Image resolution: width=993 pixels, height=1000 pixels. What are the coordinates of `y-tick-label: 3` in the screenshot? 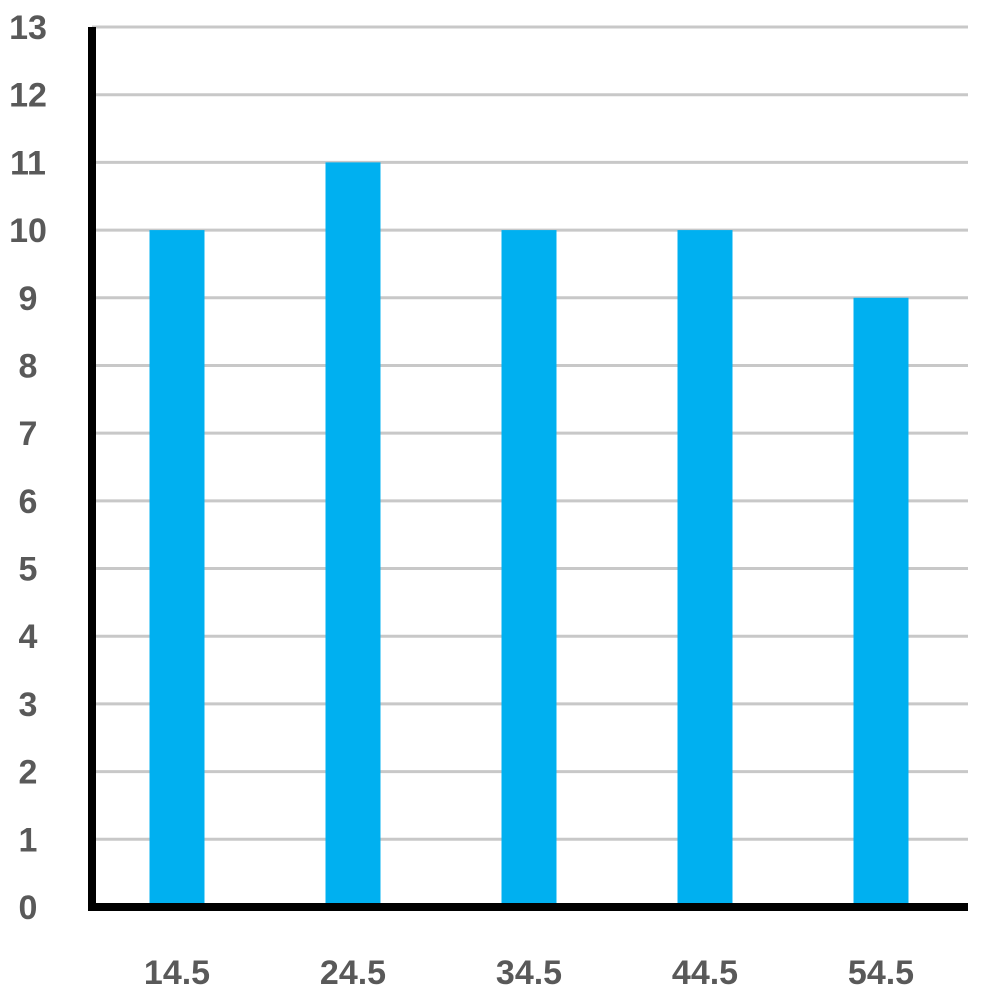 It's located at (28, 705).